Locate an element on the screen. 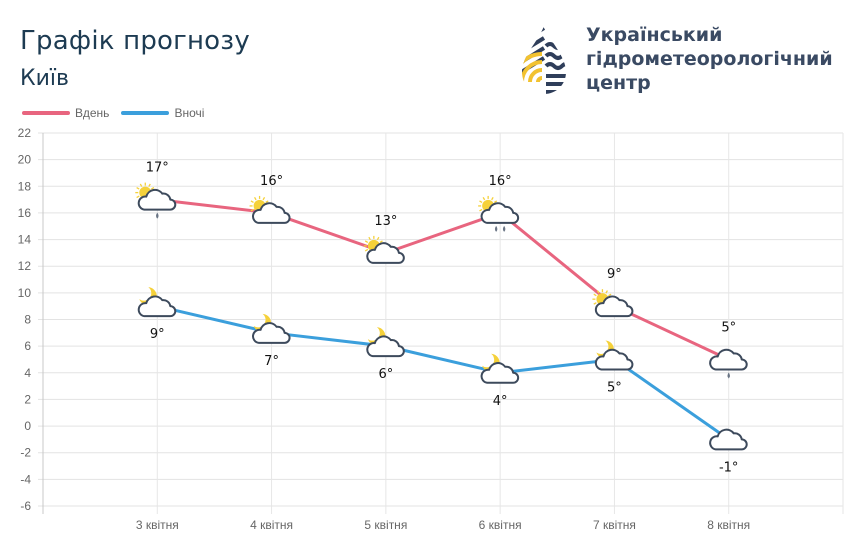  sun-cloud-light-rain-icon is located at coordinates (156, 200).